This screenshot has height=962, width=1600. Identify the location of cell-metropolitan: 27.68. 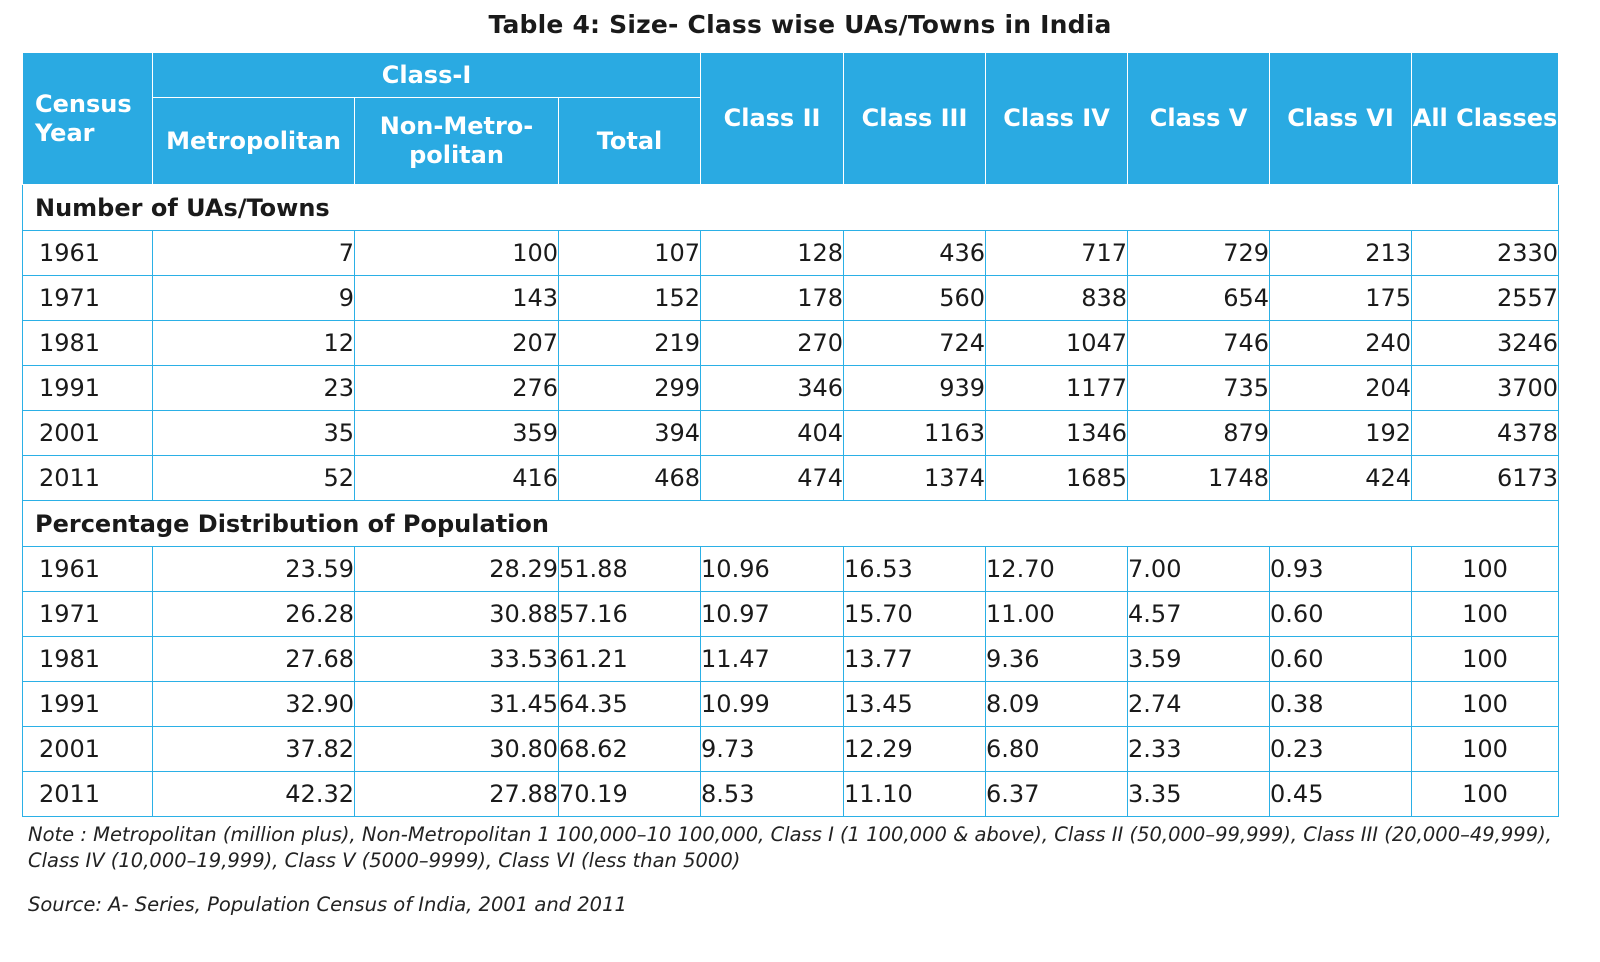
(253, 659).